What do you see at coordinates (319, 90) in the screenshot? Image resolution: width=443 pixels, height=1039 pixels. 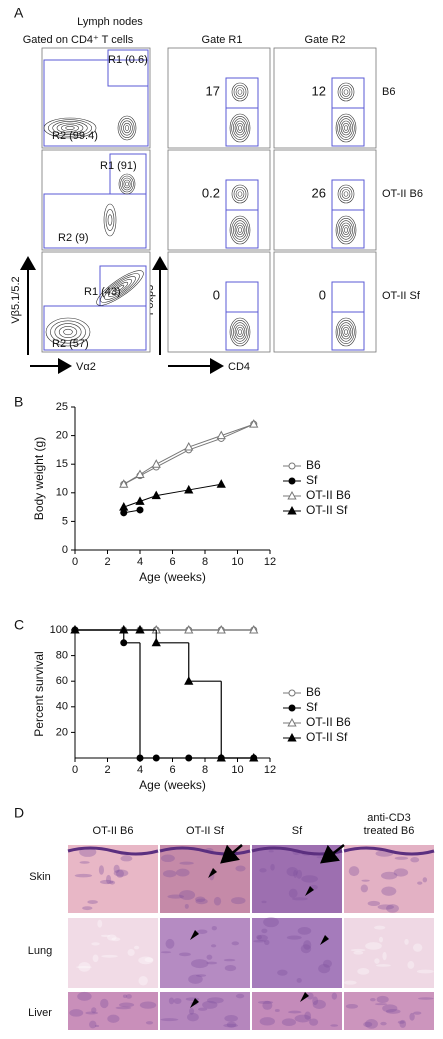 I see `percentage: 12` at bounding box center [319, 90].